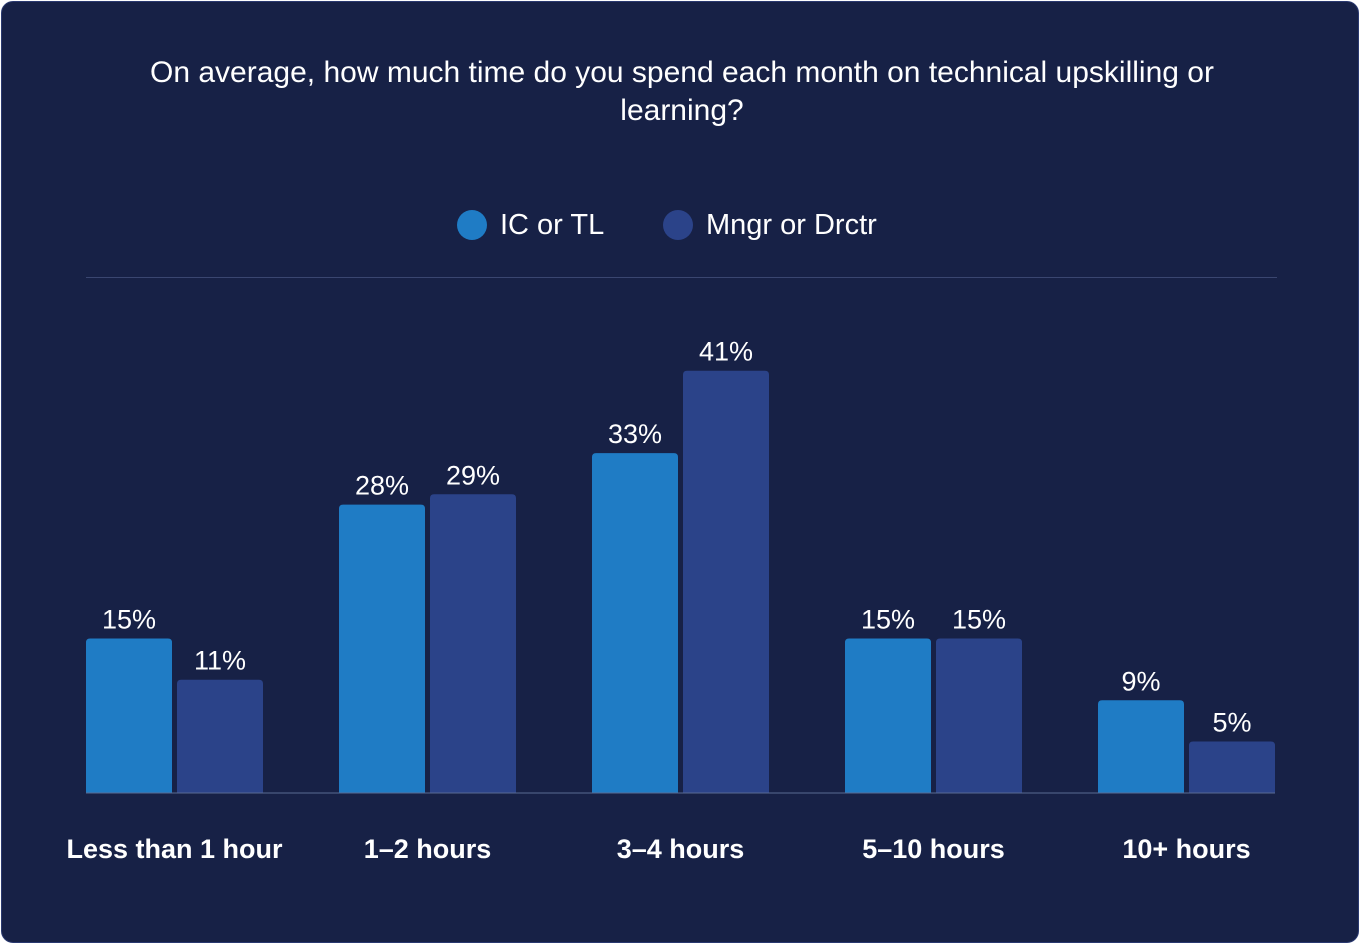 This screenshot has height=946, width=1362. I want to click on data-label-mngr-or-drctr-1: 29%, so click(473, 475).